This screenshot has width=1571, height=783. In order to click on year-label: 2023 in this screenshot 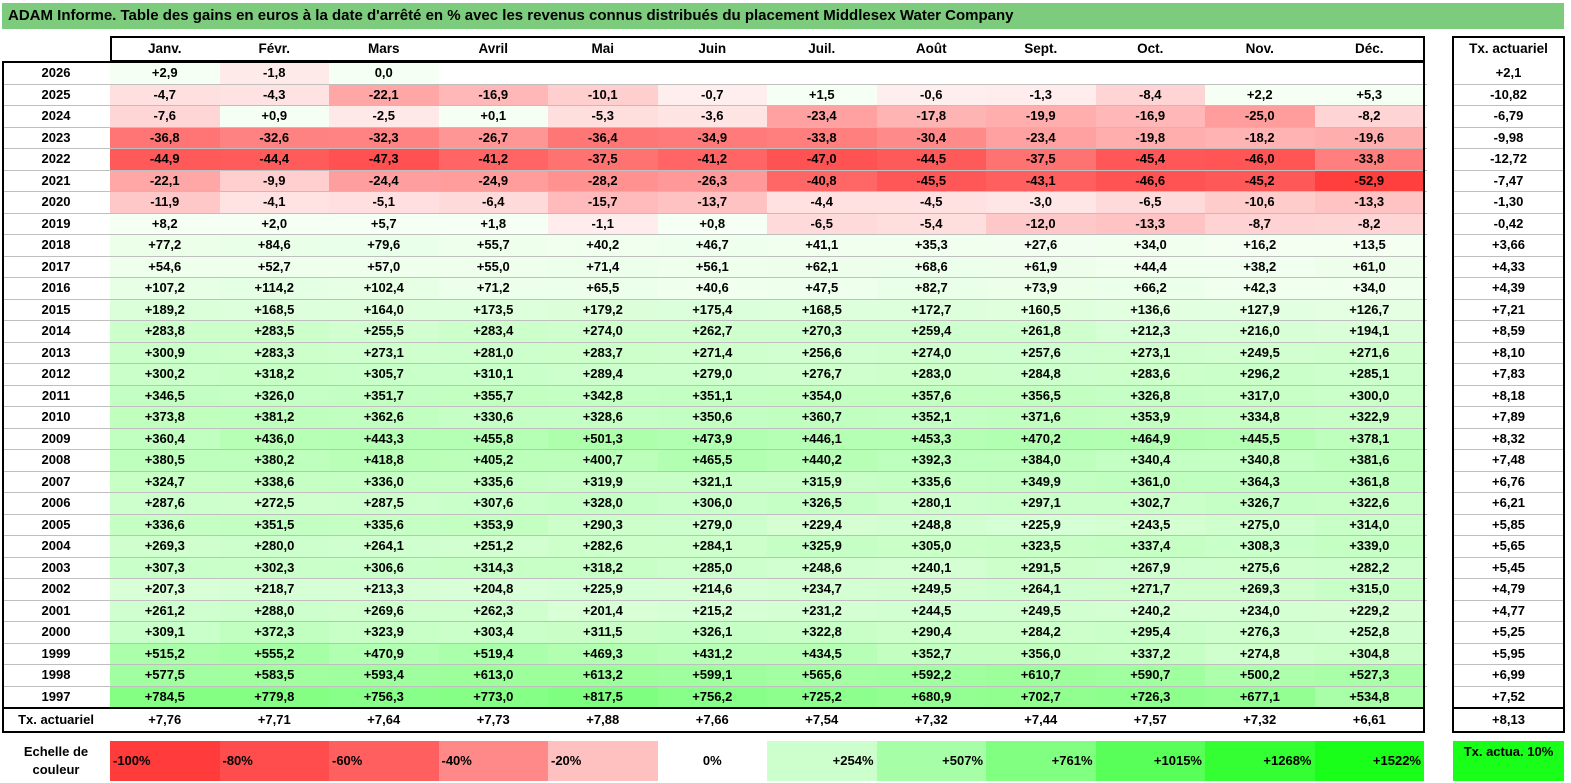, I will do `click(56, 137)`.